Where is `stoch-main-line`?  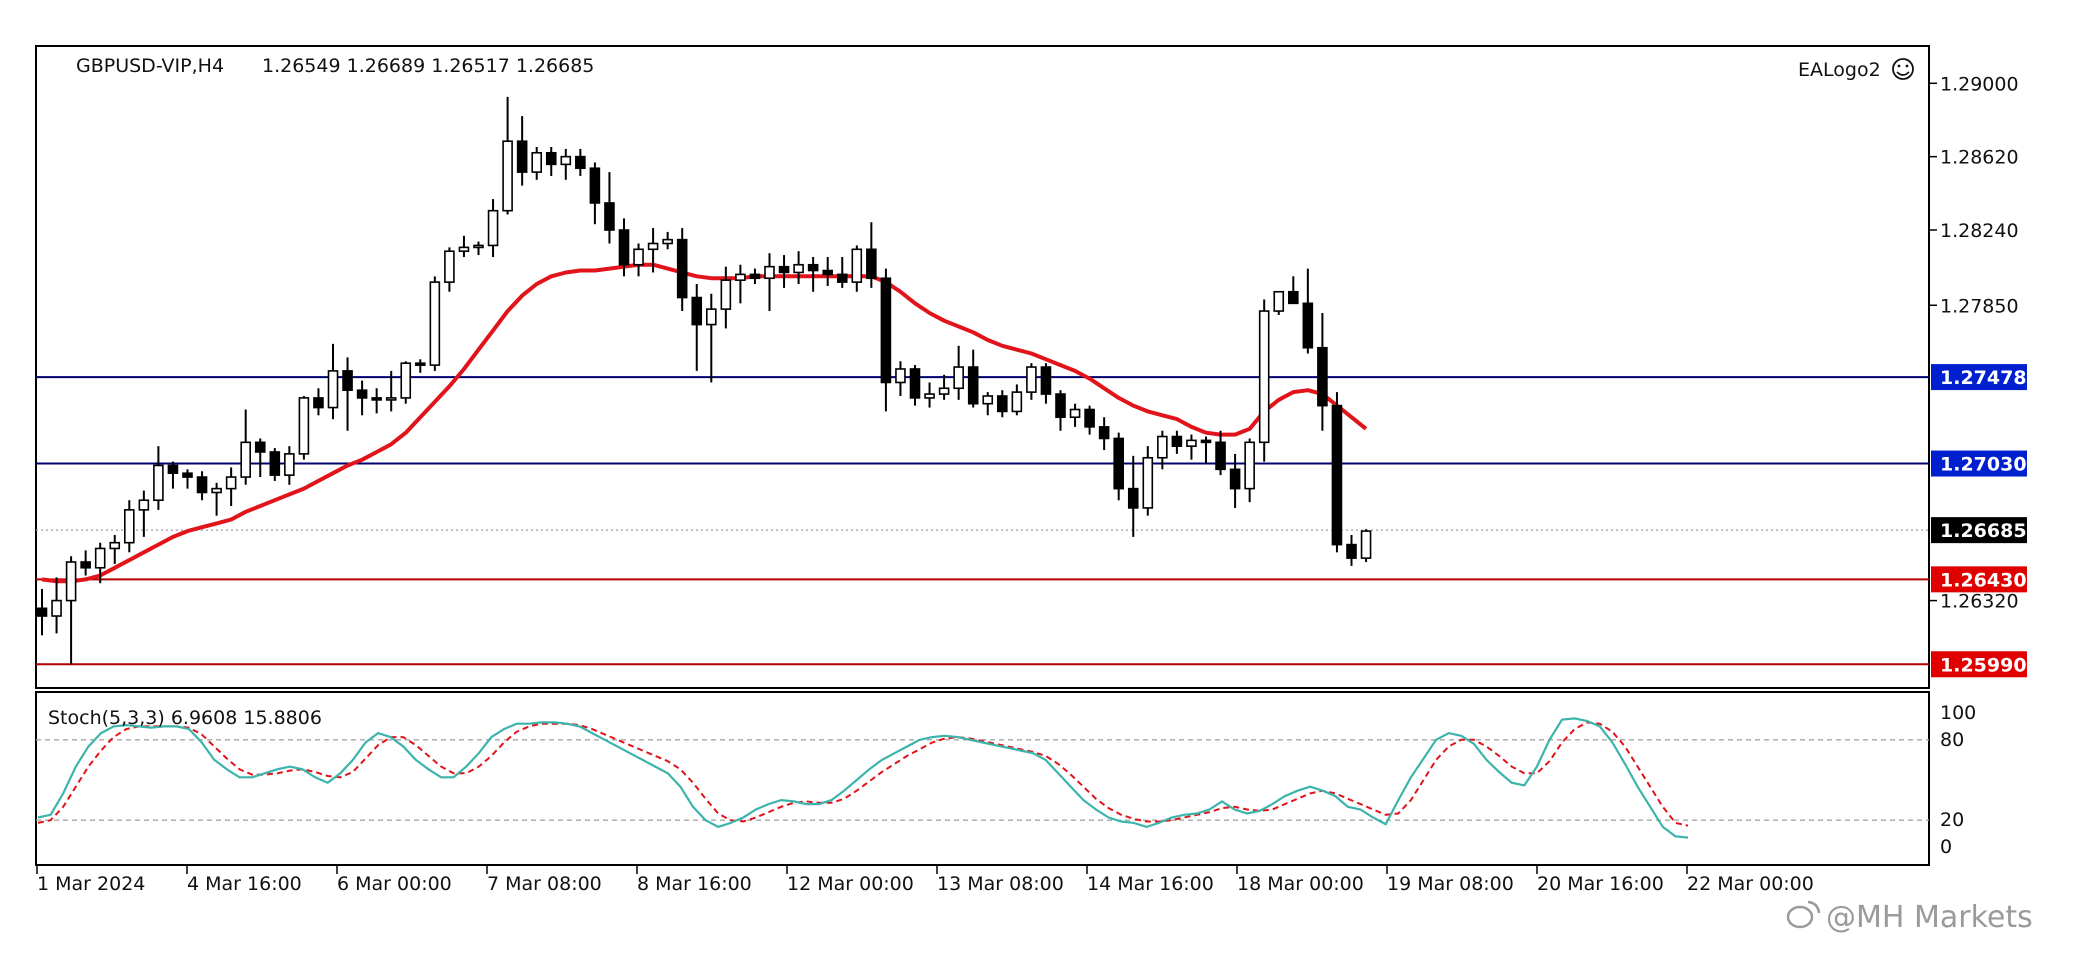 stoch-main-line is located at coordinates (863, 778).